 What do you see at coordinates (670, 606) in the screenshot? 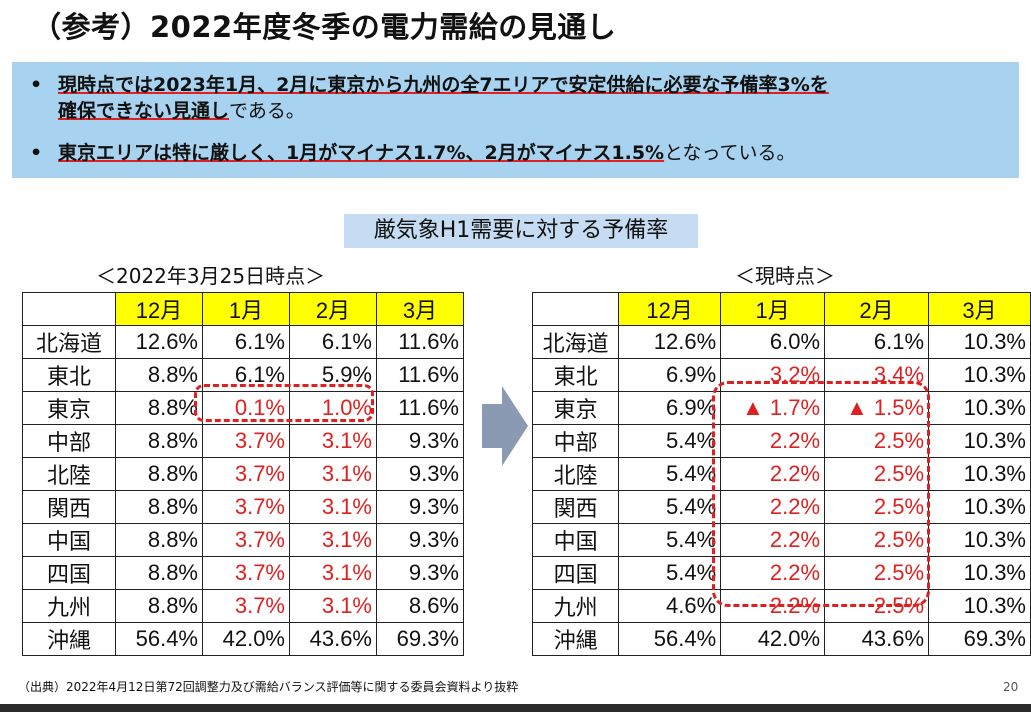
I see `reserve-value: 4.6%` at bounding box center [670, 606].